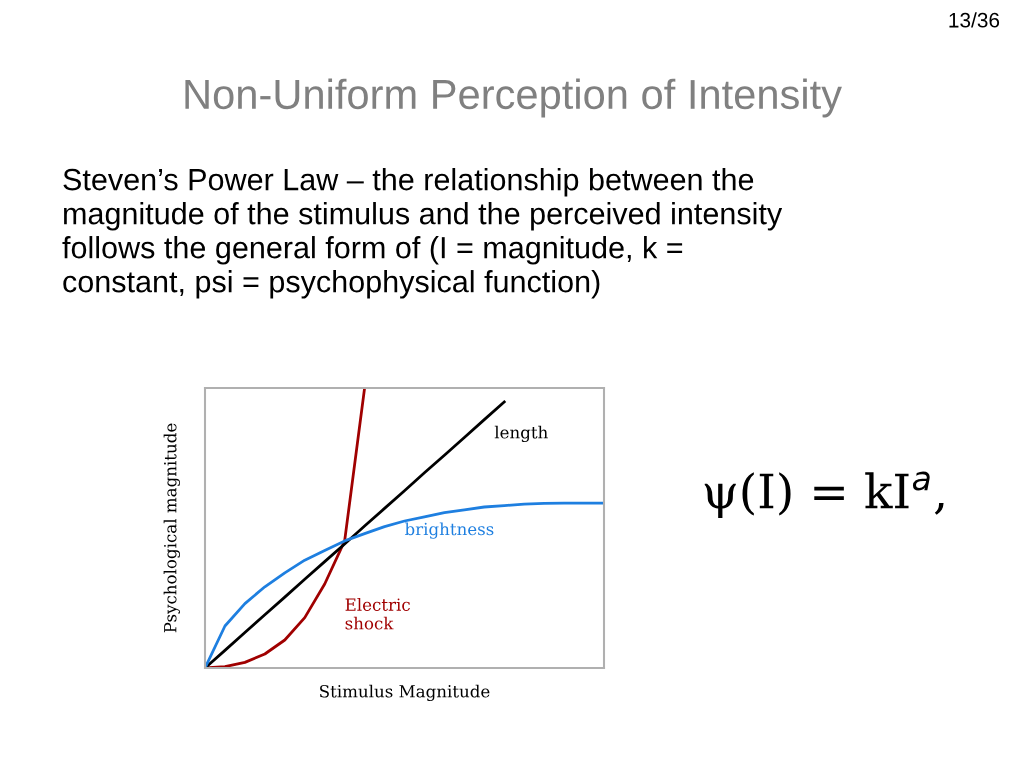 The width and height of the screenshot is (1024, 768). Describe the element at coordinates (513, 98) in the screenshot. I see `chart-title: Non-Uniform Perception of Intensity` at that location.